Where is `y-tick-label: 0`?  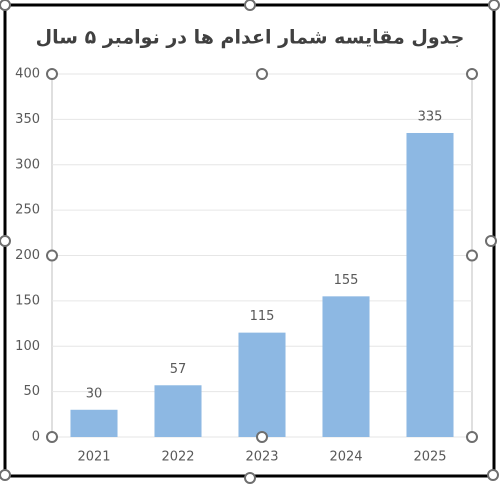
y-tick-label: 0 is located at coordinates (36, 437).